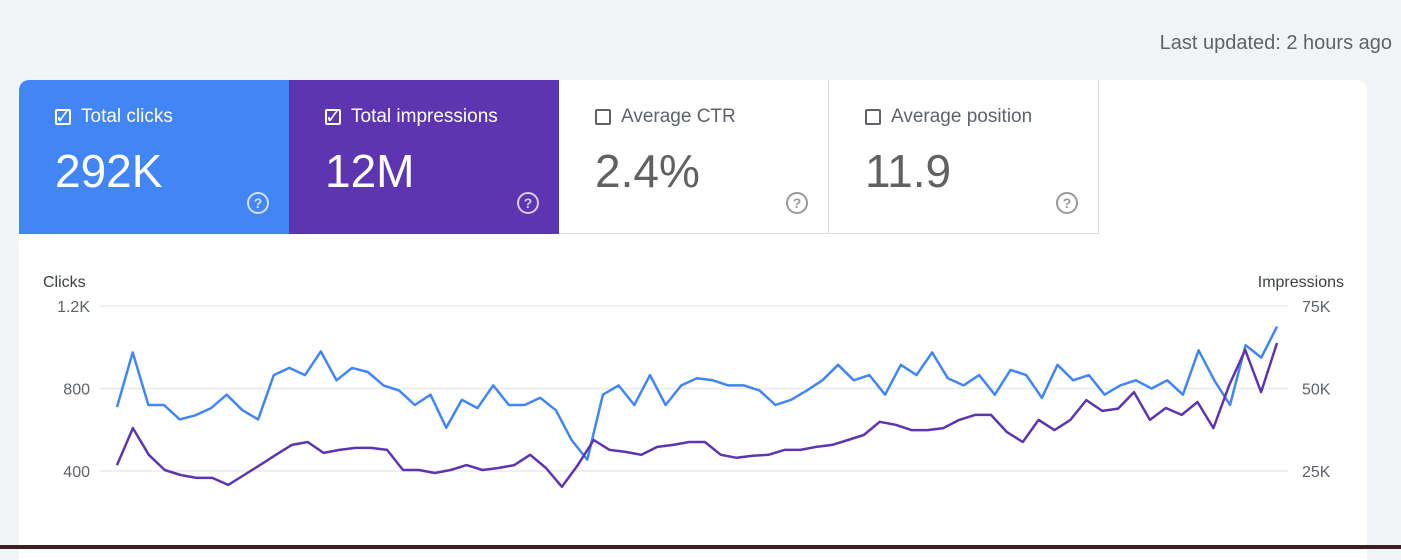 This screenshot has width=1401, height=560. Describe the element at coordinates (127, 116) in the screenshot. I see `metric-label: Total clicks` at that location.